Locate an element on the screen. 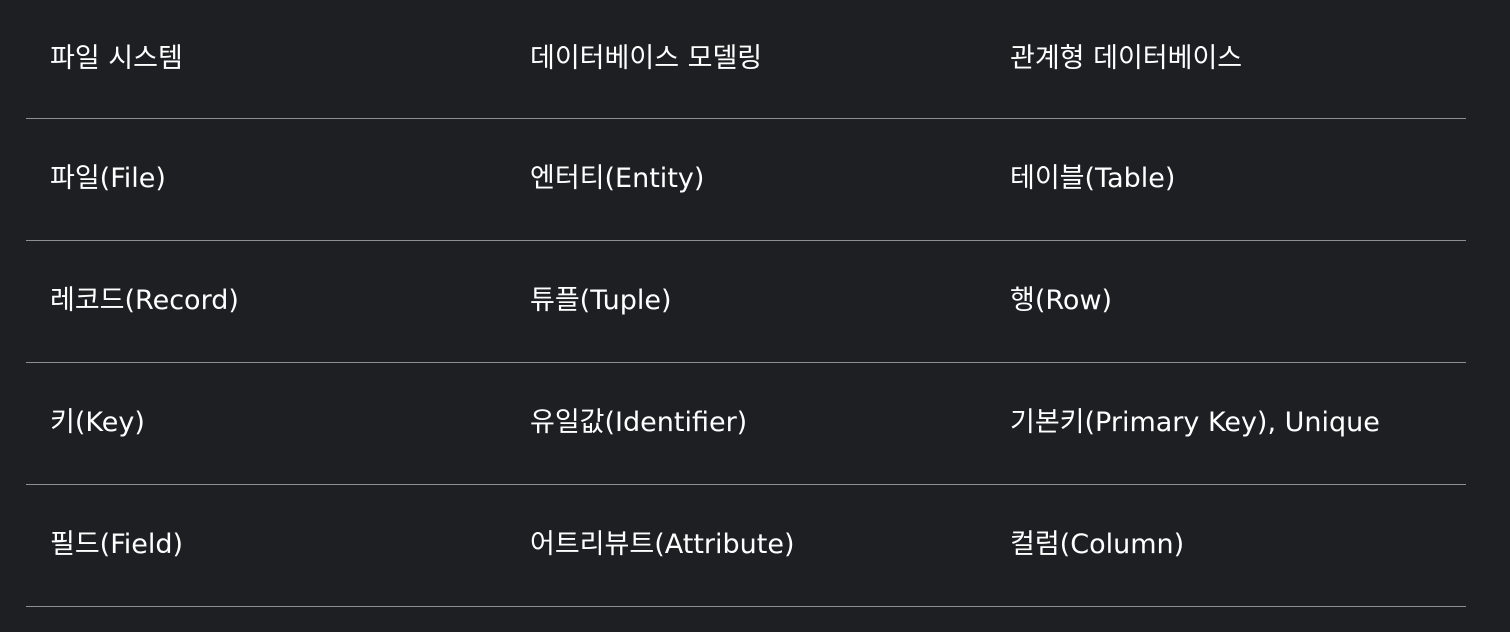  table-cell: 키(Key) is located at coordinates (266, 423).